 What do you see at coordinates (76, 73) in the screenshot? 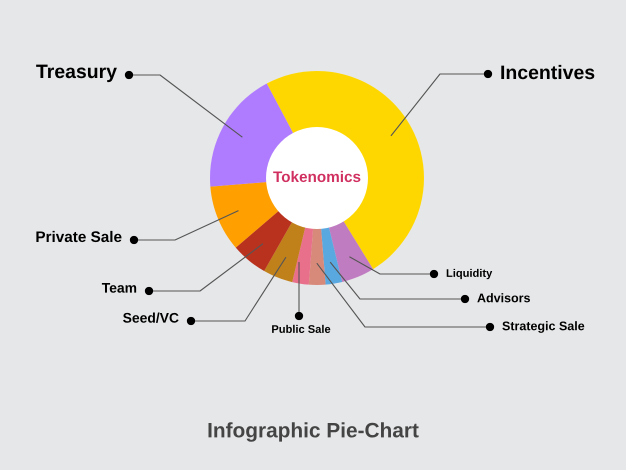
I see `slice-label: Treasury` at bounding box center [76, 73].